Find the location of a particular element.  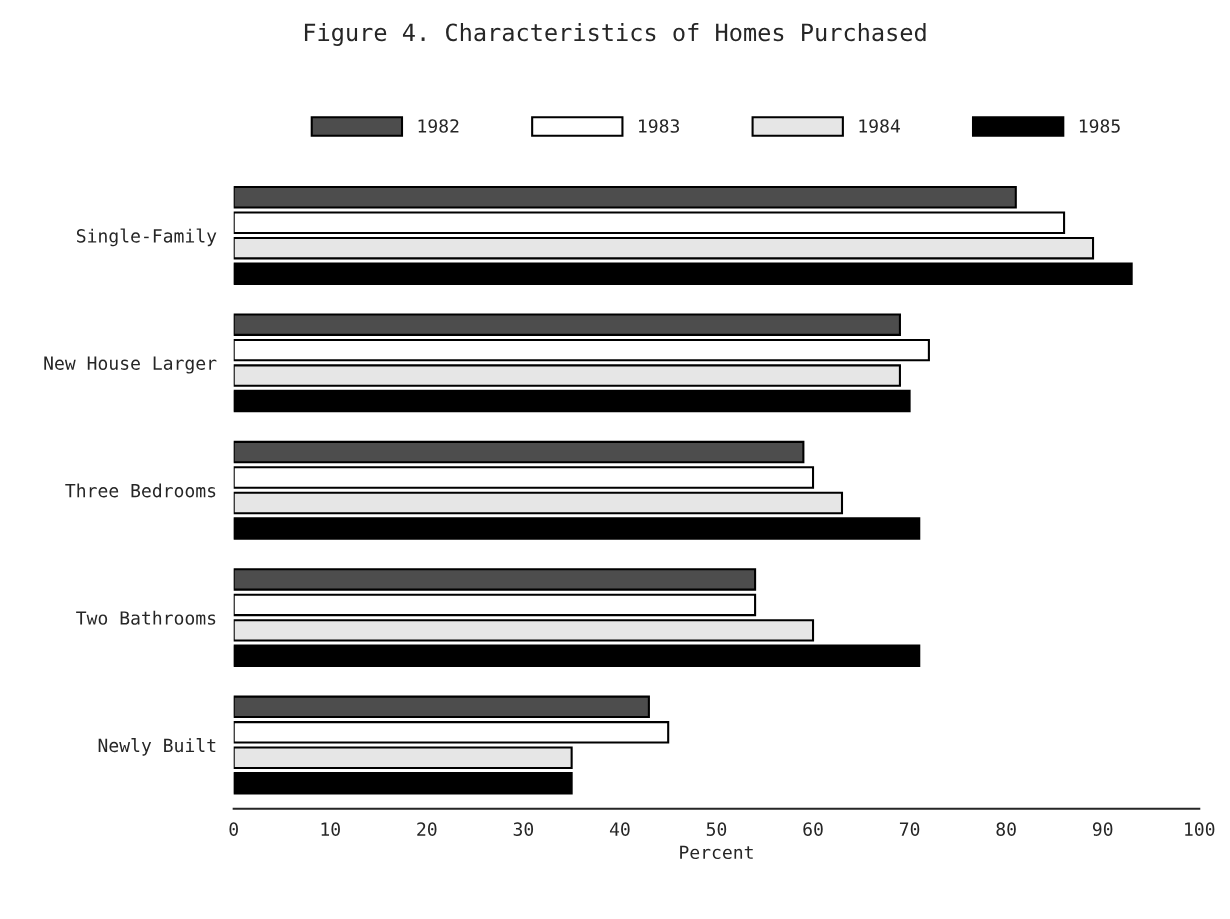

x-tick-label: 90 is located at coordinates (1102, 829).